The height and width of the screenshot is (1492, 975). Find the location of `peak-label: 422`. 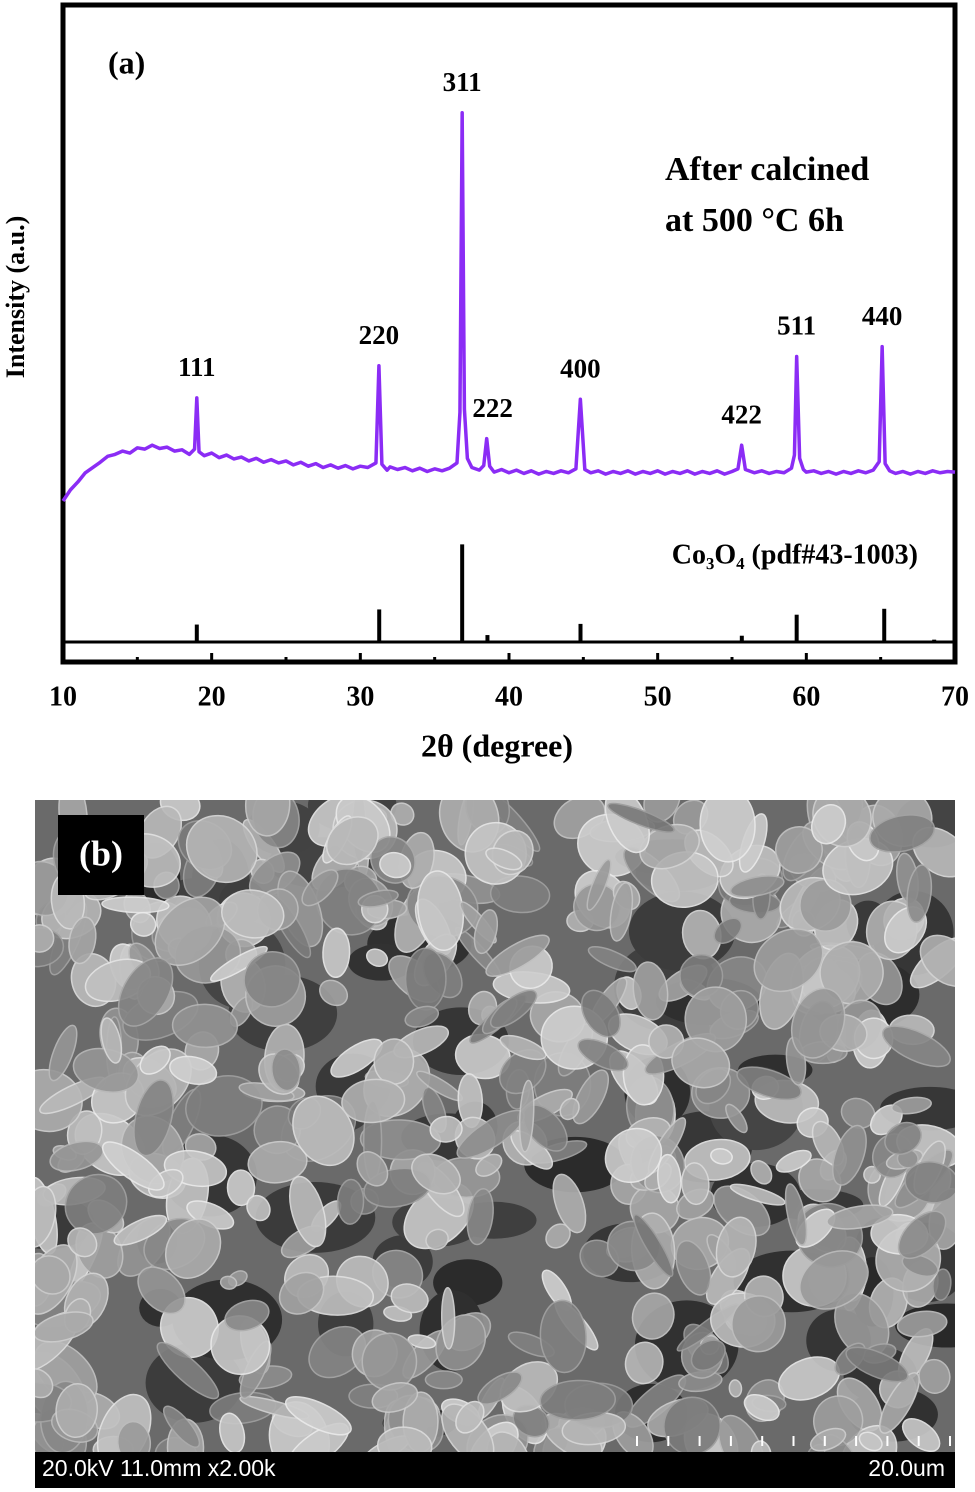

peak-label: 422 is located at coordinates (741, 414).